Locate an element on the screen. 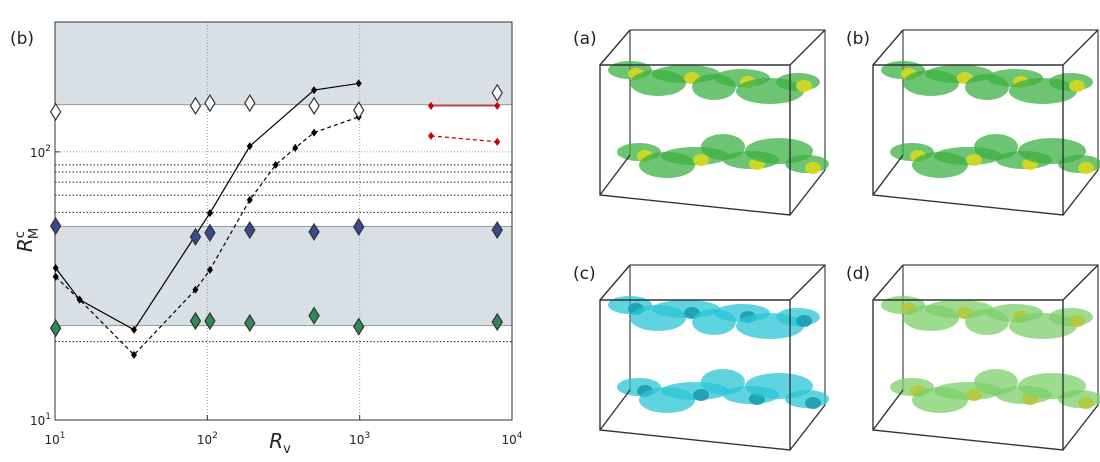 This screenshot has width=1100, height=462. label-sup: c is located at coordinates (20, 234).